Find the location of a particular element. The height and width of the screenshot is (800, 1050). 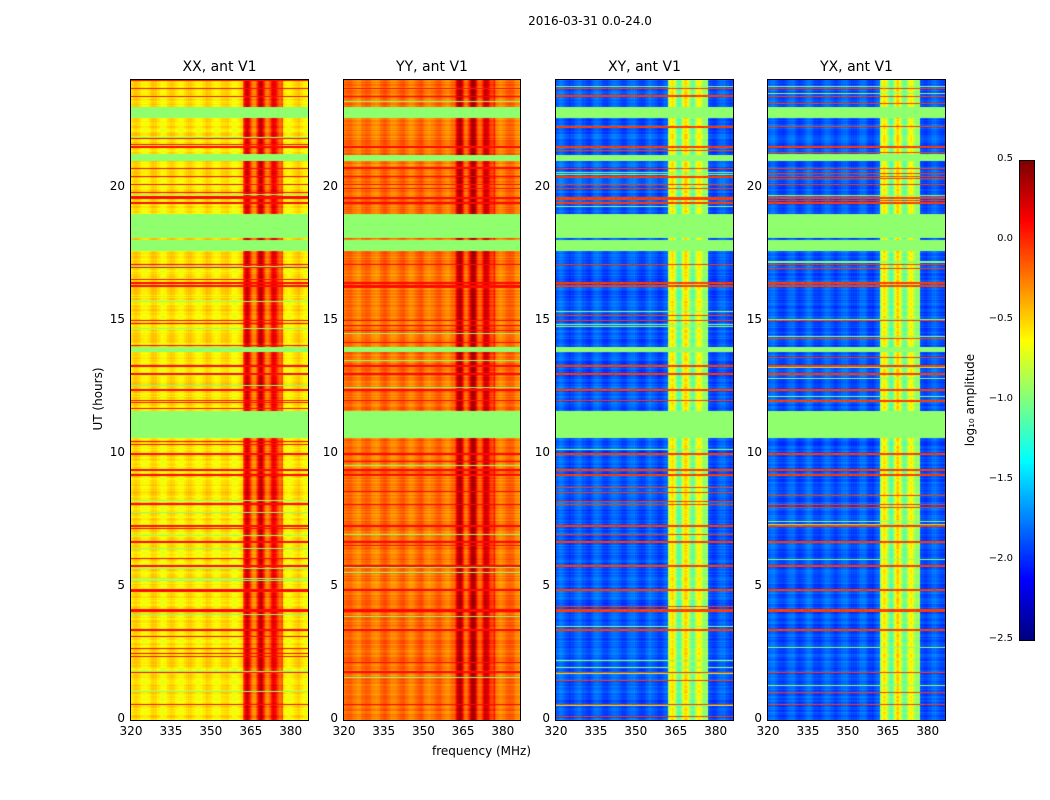

heatmap-panel-xy is located at coordinates (644, 400).